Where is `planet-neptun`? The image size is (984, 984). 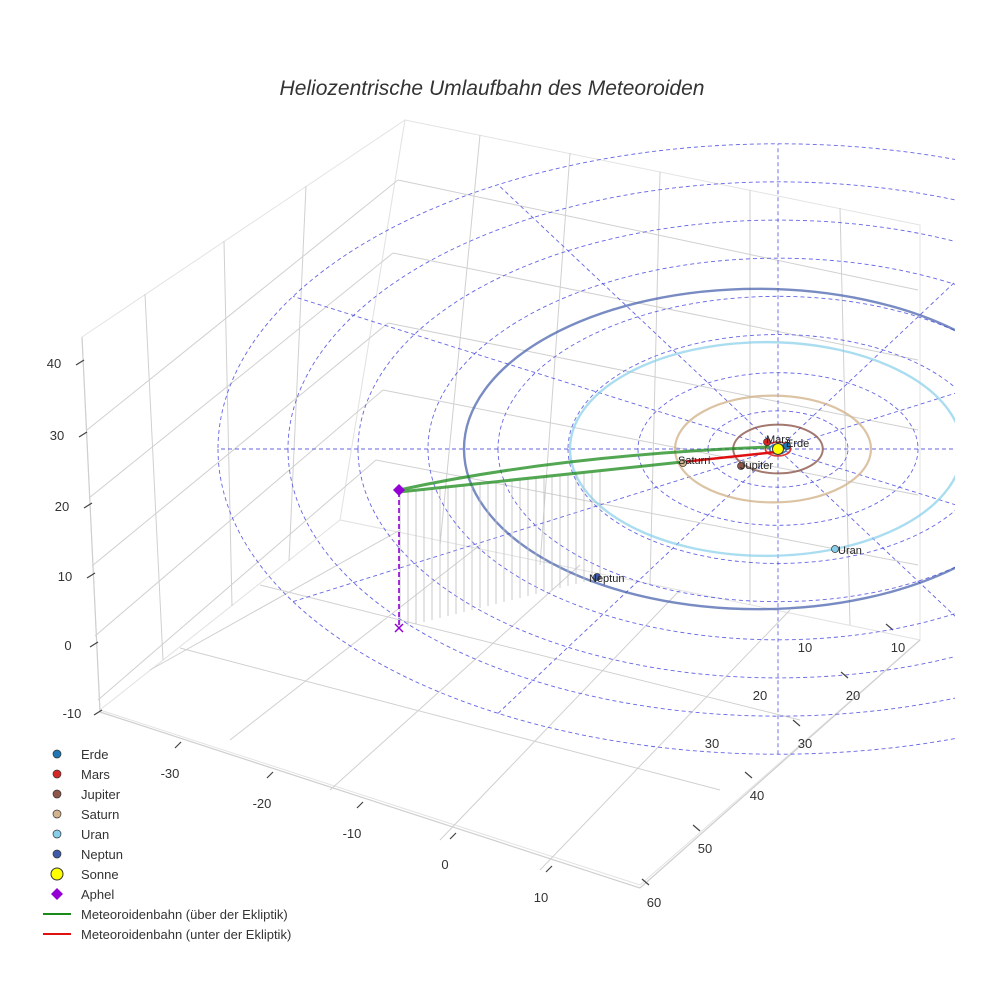 planet-neptun is located at coordinates (597, 577).